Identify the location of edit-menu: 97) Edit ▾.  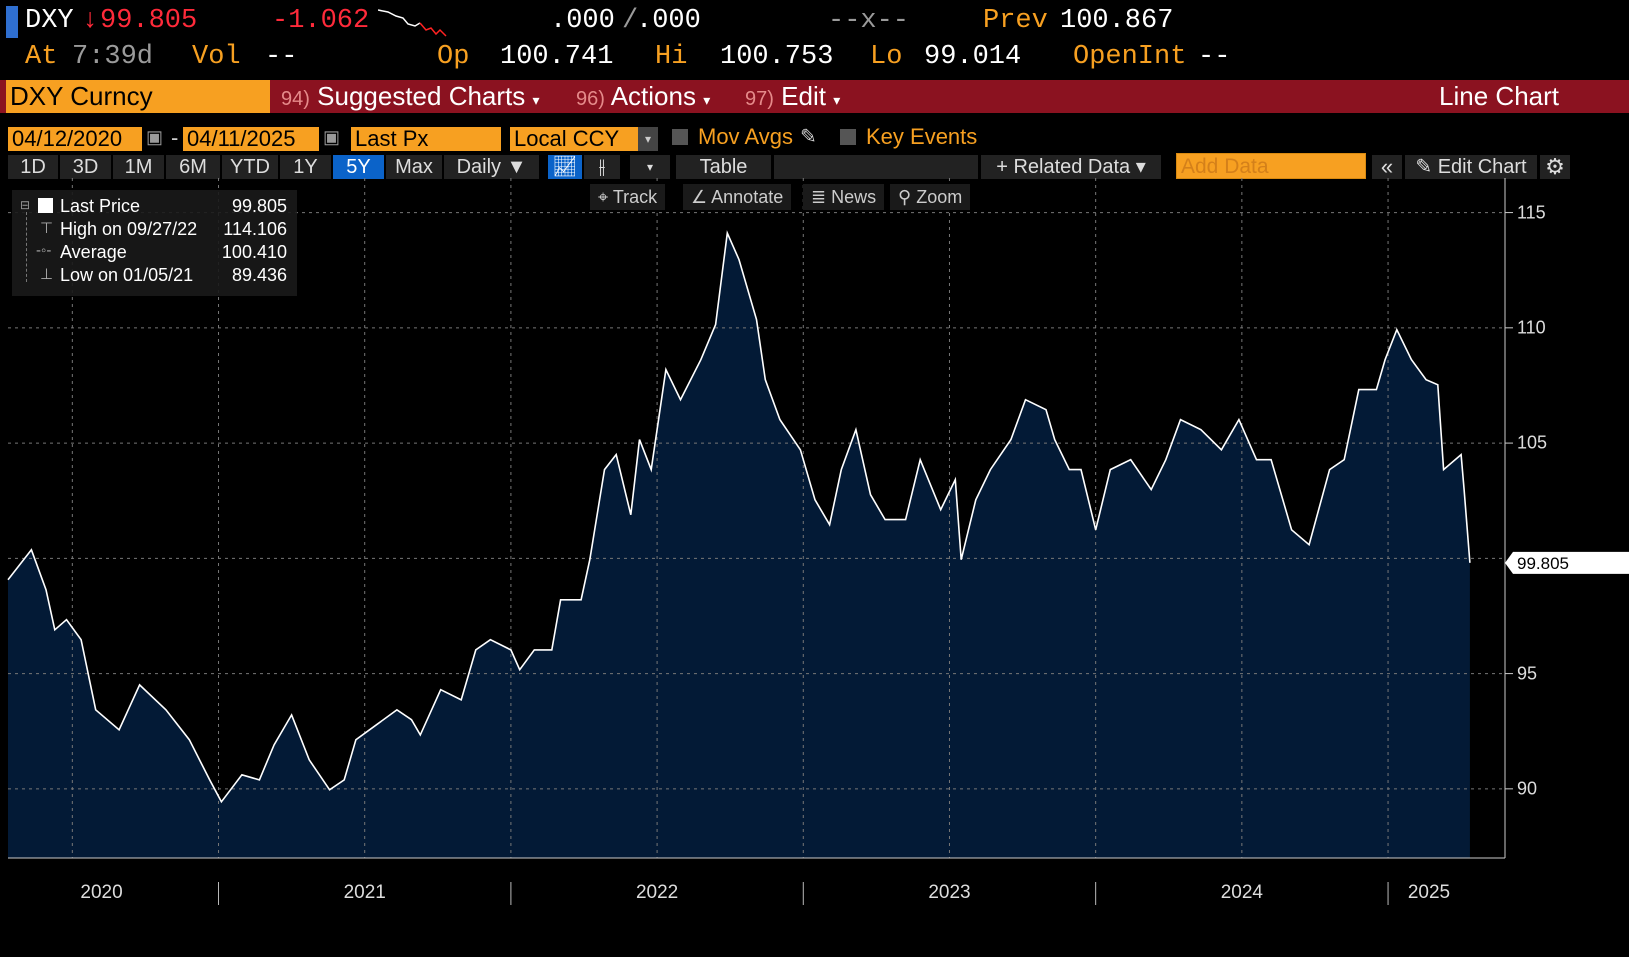
(798, 96).